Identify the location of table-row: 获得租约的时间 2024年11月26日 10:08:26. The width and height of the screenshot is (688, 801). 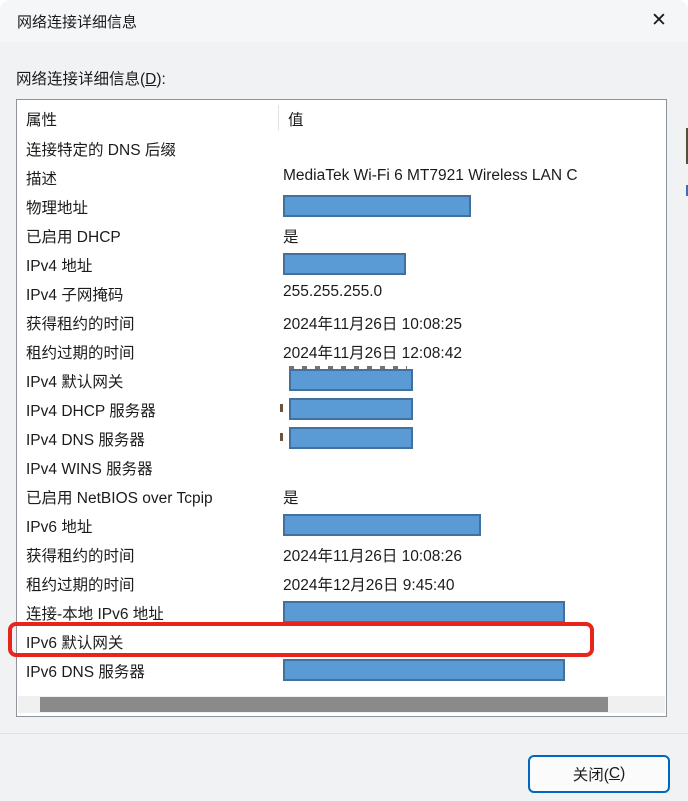
(341, 554).